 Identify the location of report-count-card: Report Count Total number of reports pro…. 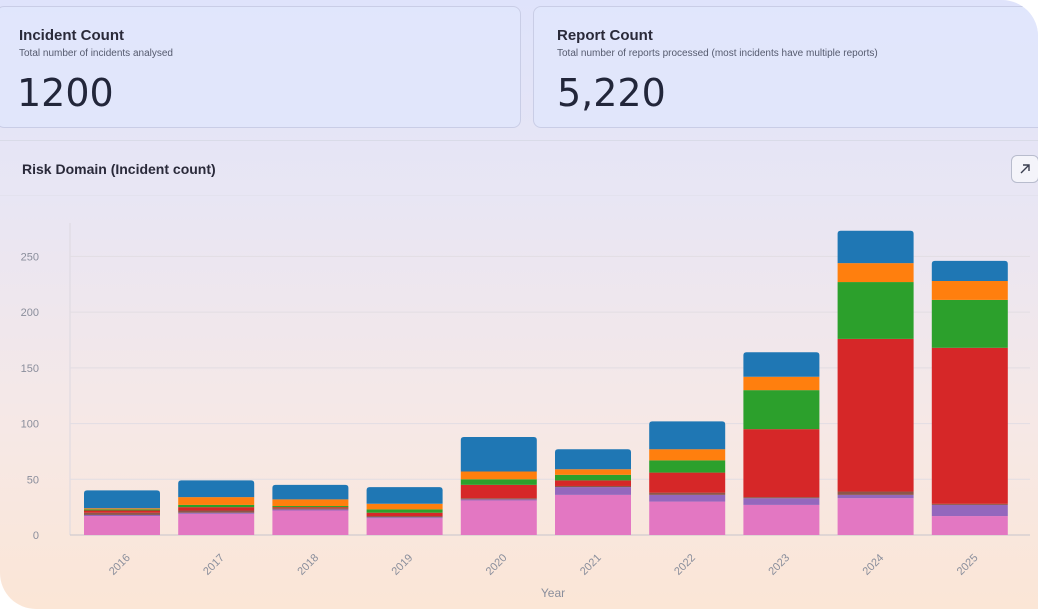
(785, 67).